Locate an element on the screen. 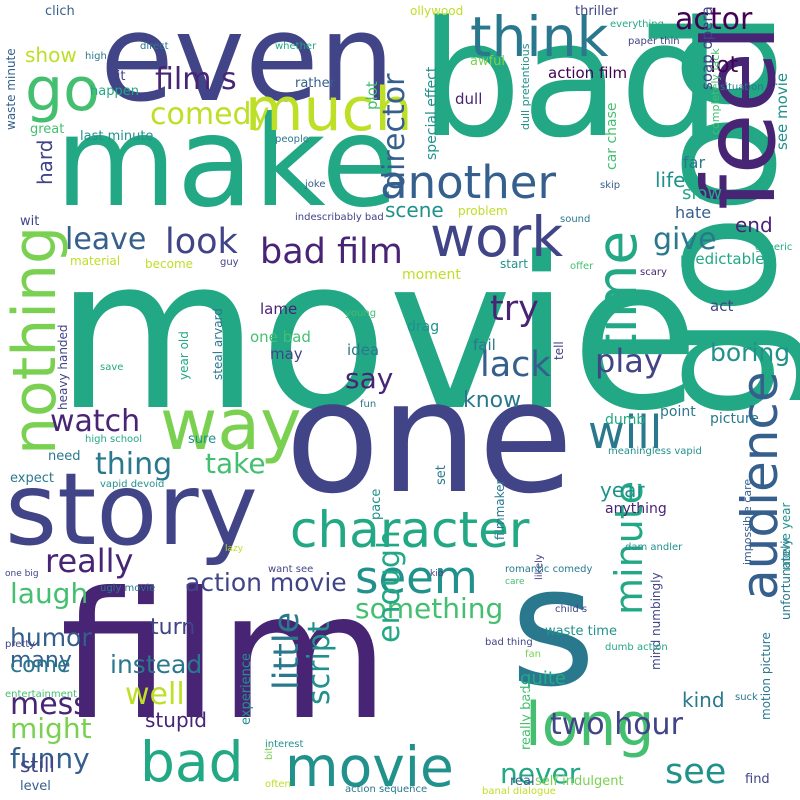  cloud-word: level is located at coordinates (35, 786).